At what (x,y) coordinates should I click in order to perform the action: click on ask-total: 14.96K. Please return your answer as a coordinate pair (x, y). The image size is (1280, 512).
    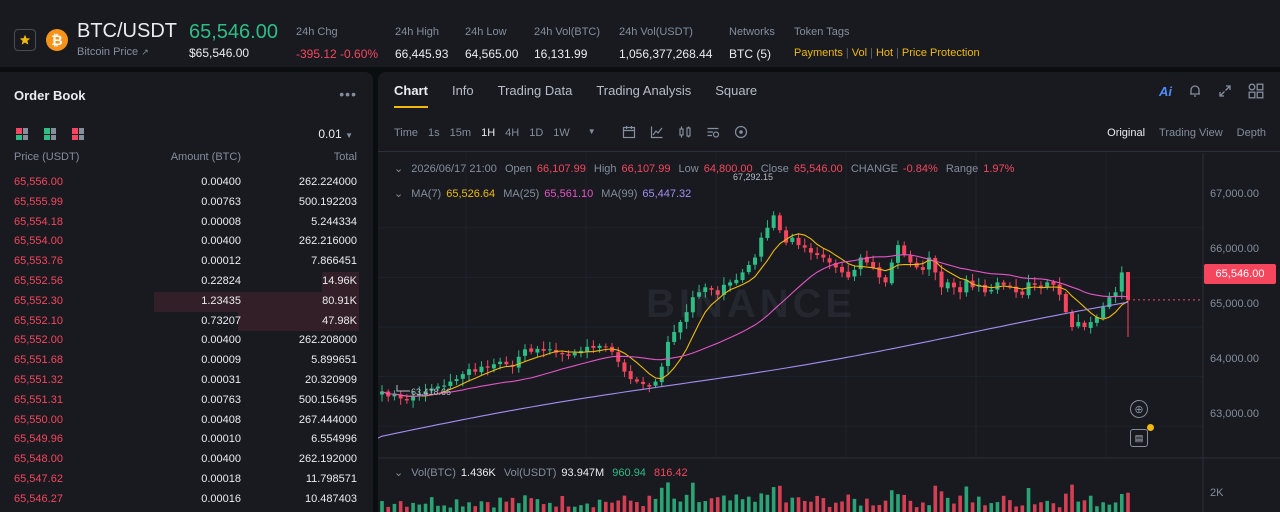
    Looking at the image, I should click on (339, 280).